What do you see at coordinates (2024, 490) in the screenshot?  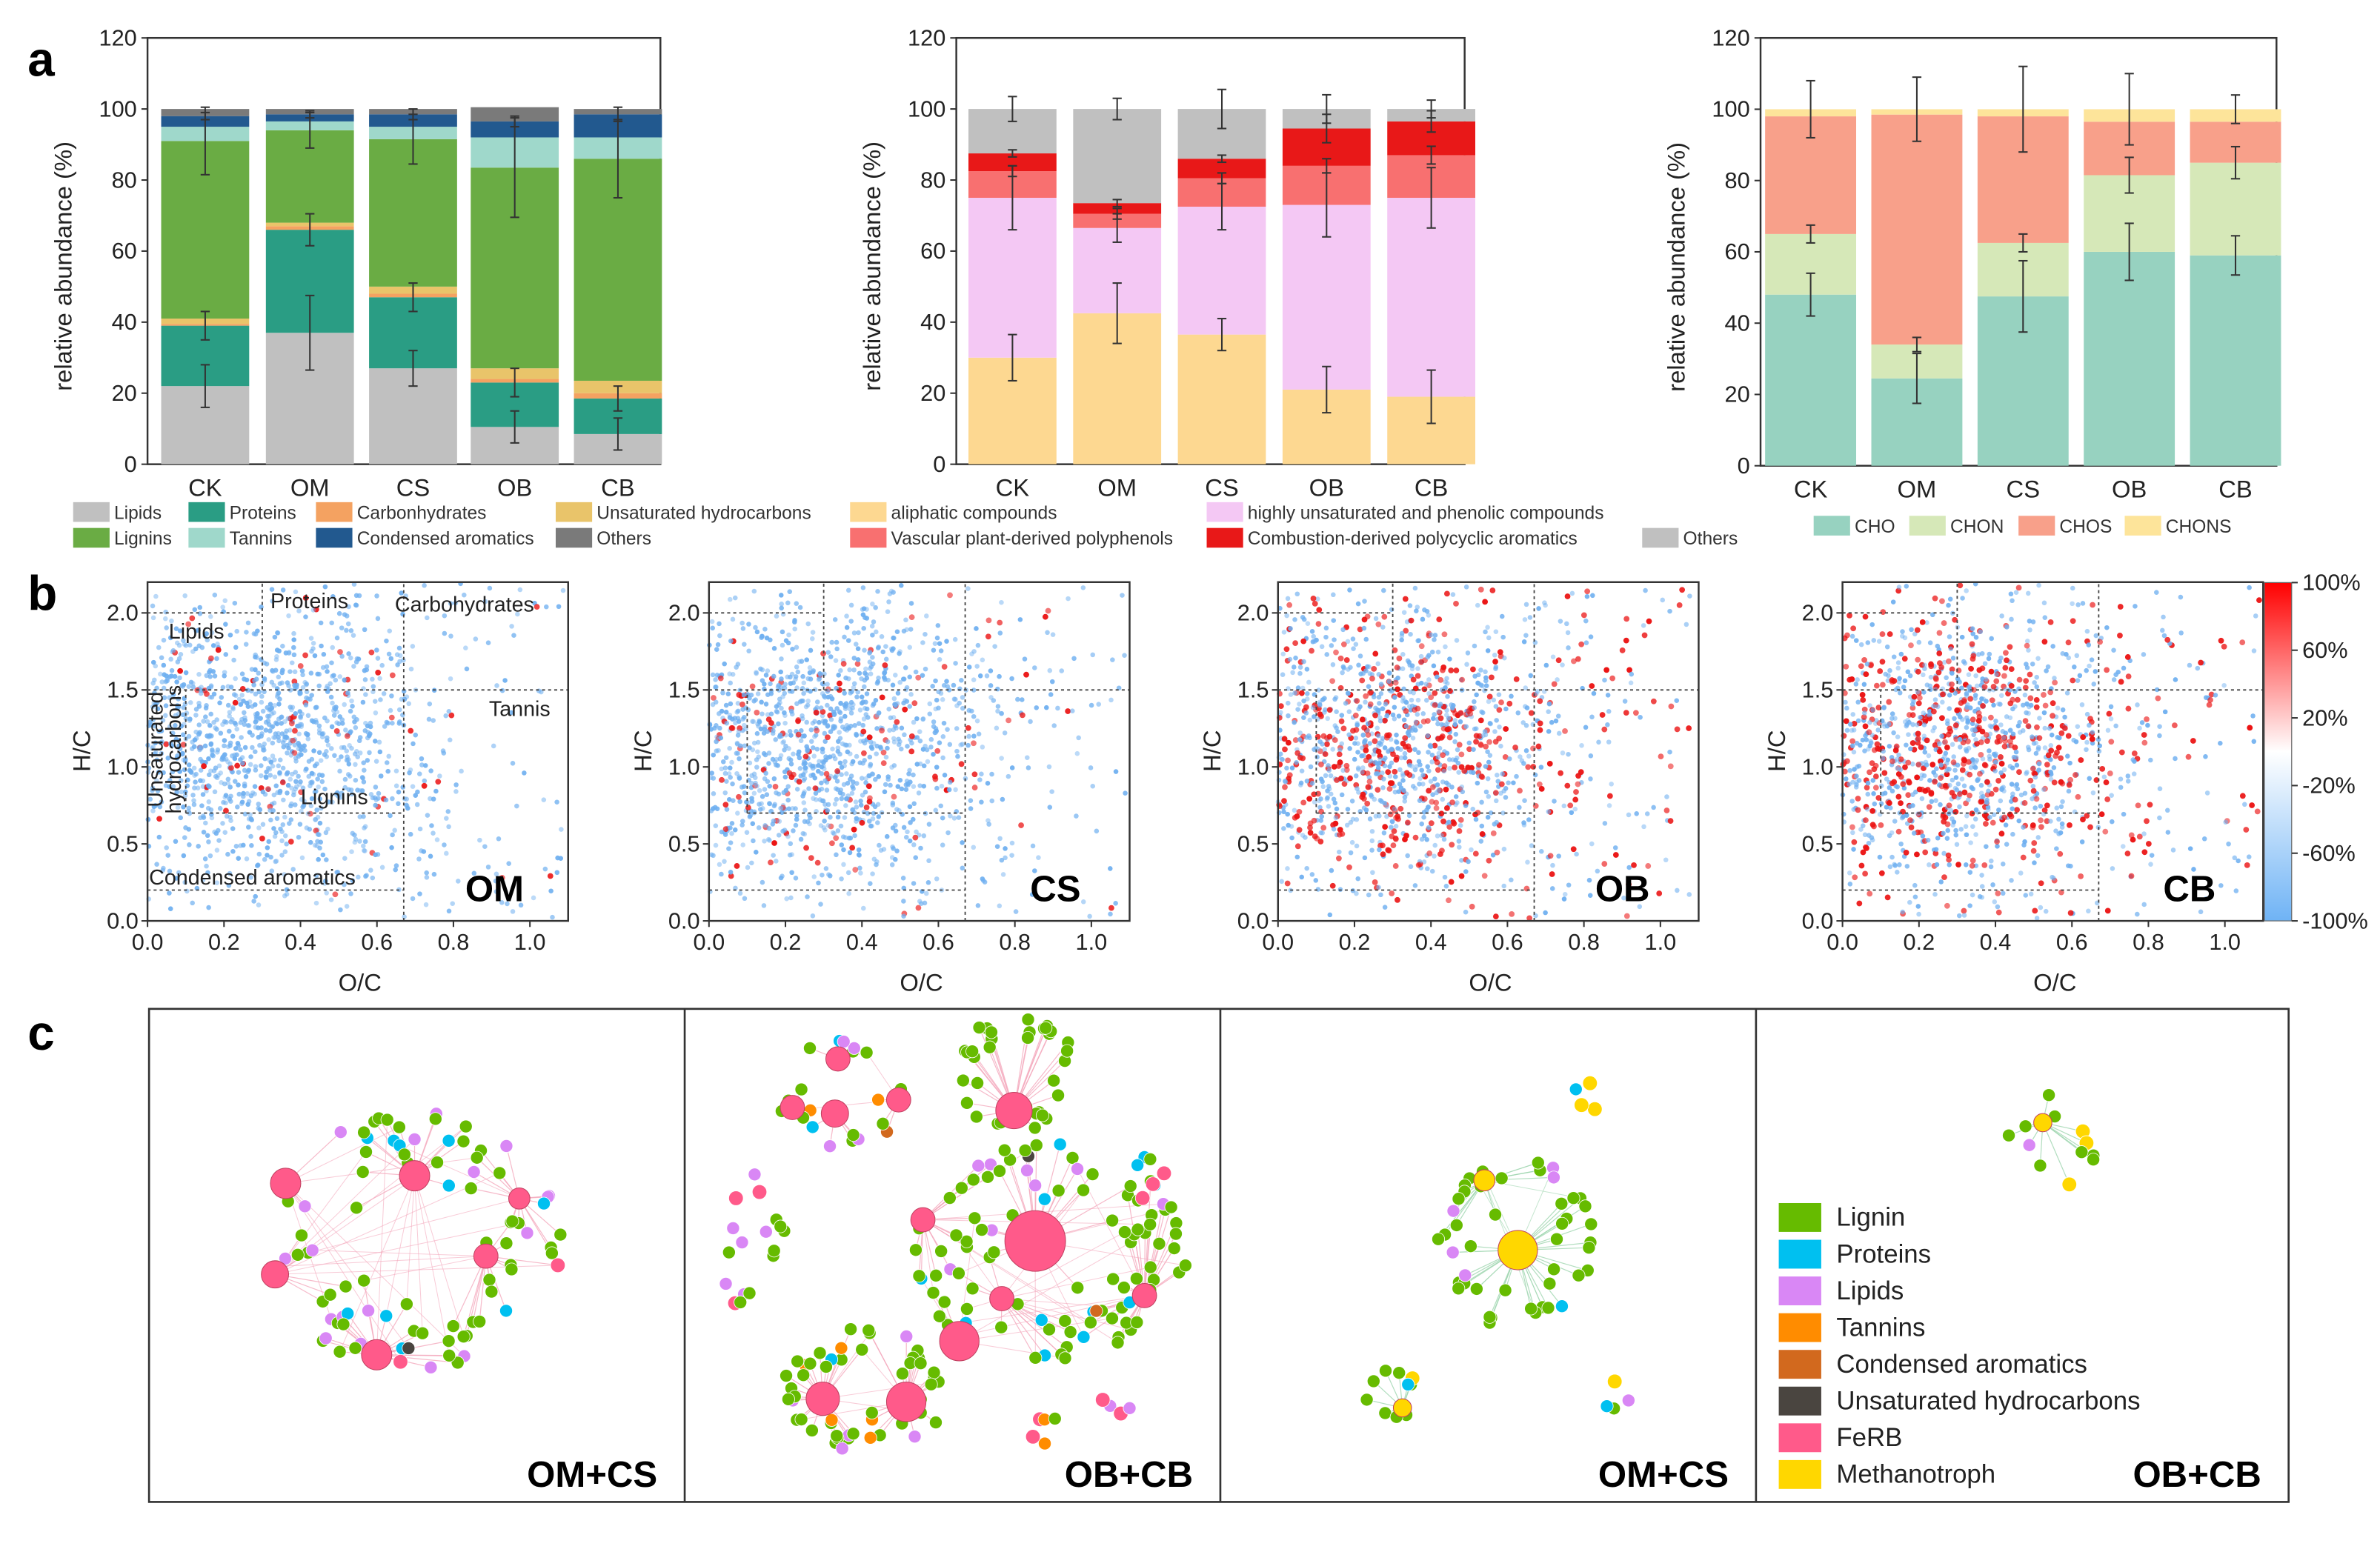 I see `x-category-label: CS` at bounding box center [2024, 490].